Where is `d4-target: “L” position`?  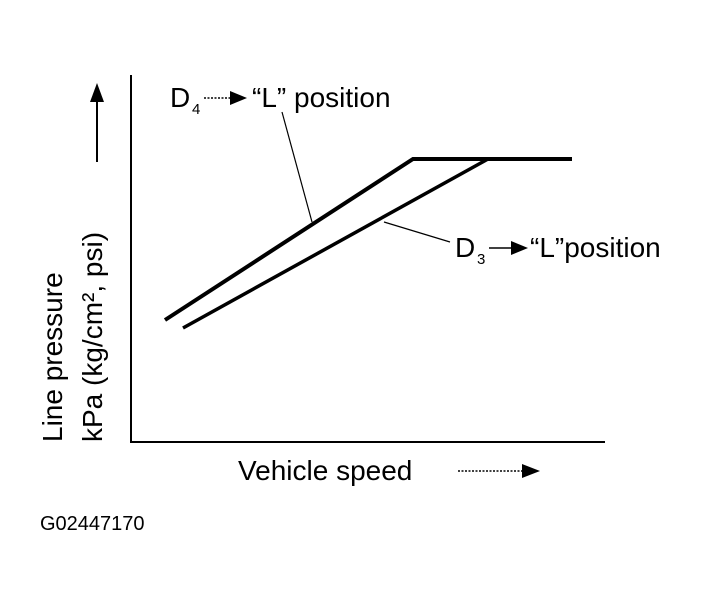
d4-target: “L” position is located at coordinates (321, 97).